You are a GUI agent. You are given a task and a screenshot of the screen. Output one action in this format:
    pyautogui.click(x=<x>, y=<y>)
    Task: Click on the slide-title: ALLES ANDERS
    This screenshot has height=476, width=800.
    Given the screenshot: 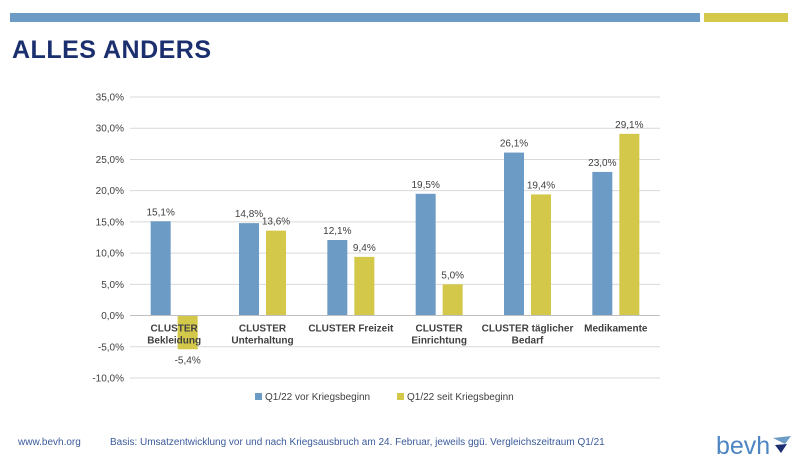 What is the action you would take?
    pyautogui.click(x=112, y=50)
    